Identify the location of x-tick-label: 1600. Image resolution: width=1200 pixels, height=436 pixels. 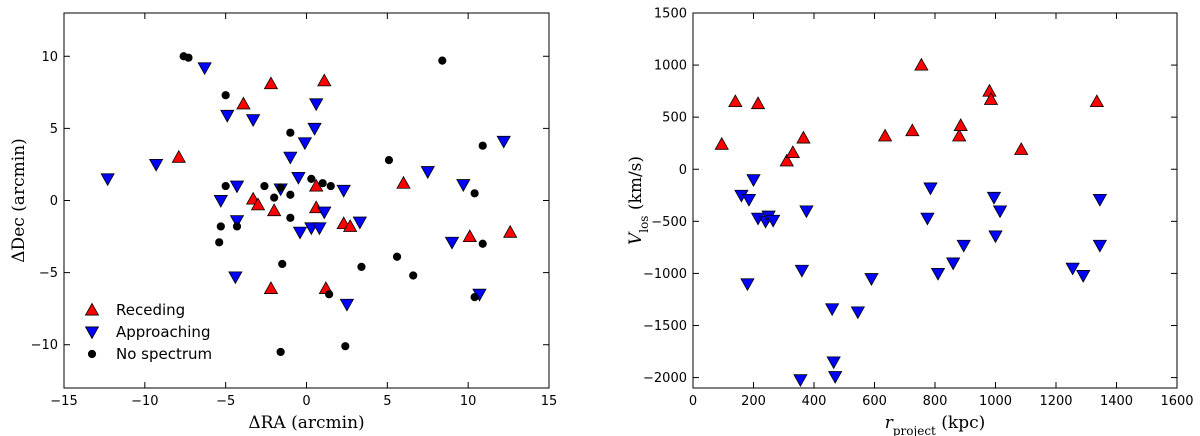
(1176, 401).